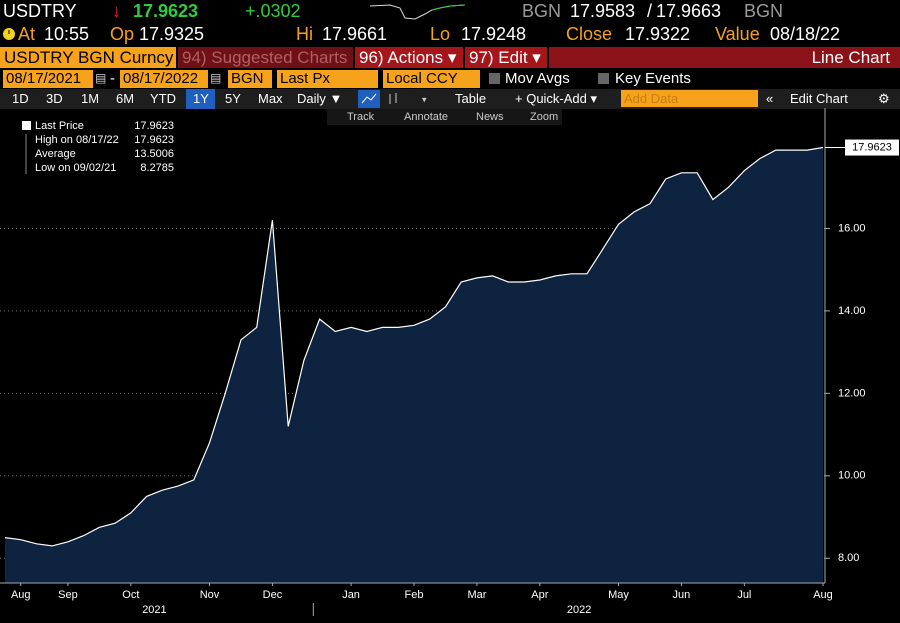 This screenshot has width=900, height=623. I want to click on label: Value, so click(737, 34).